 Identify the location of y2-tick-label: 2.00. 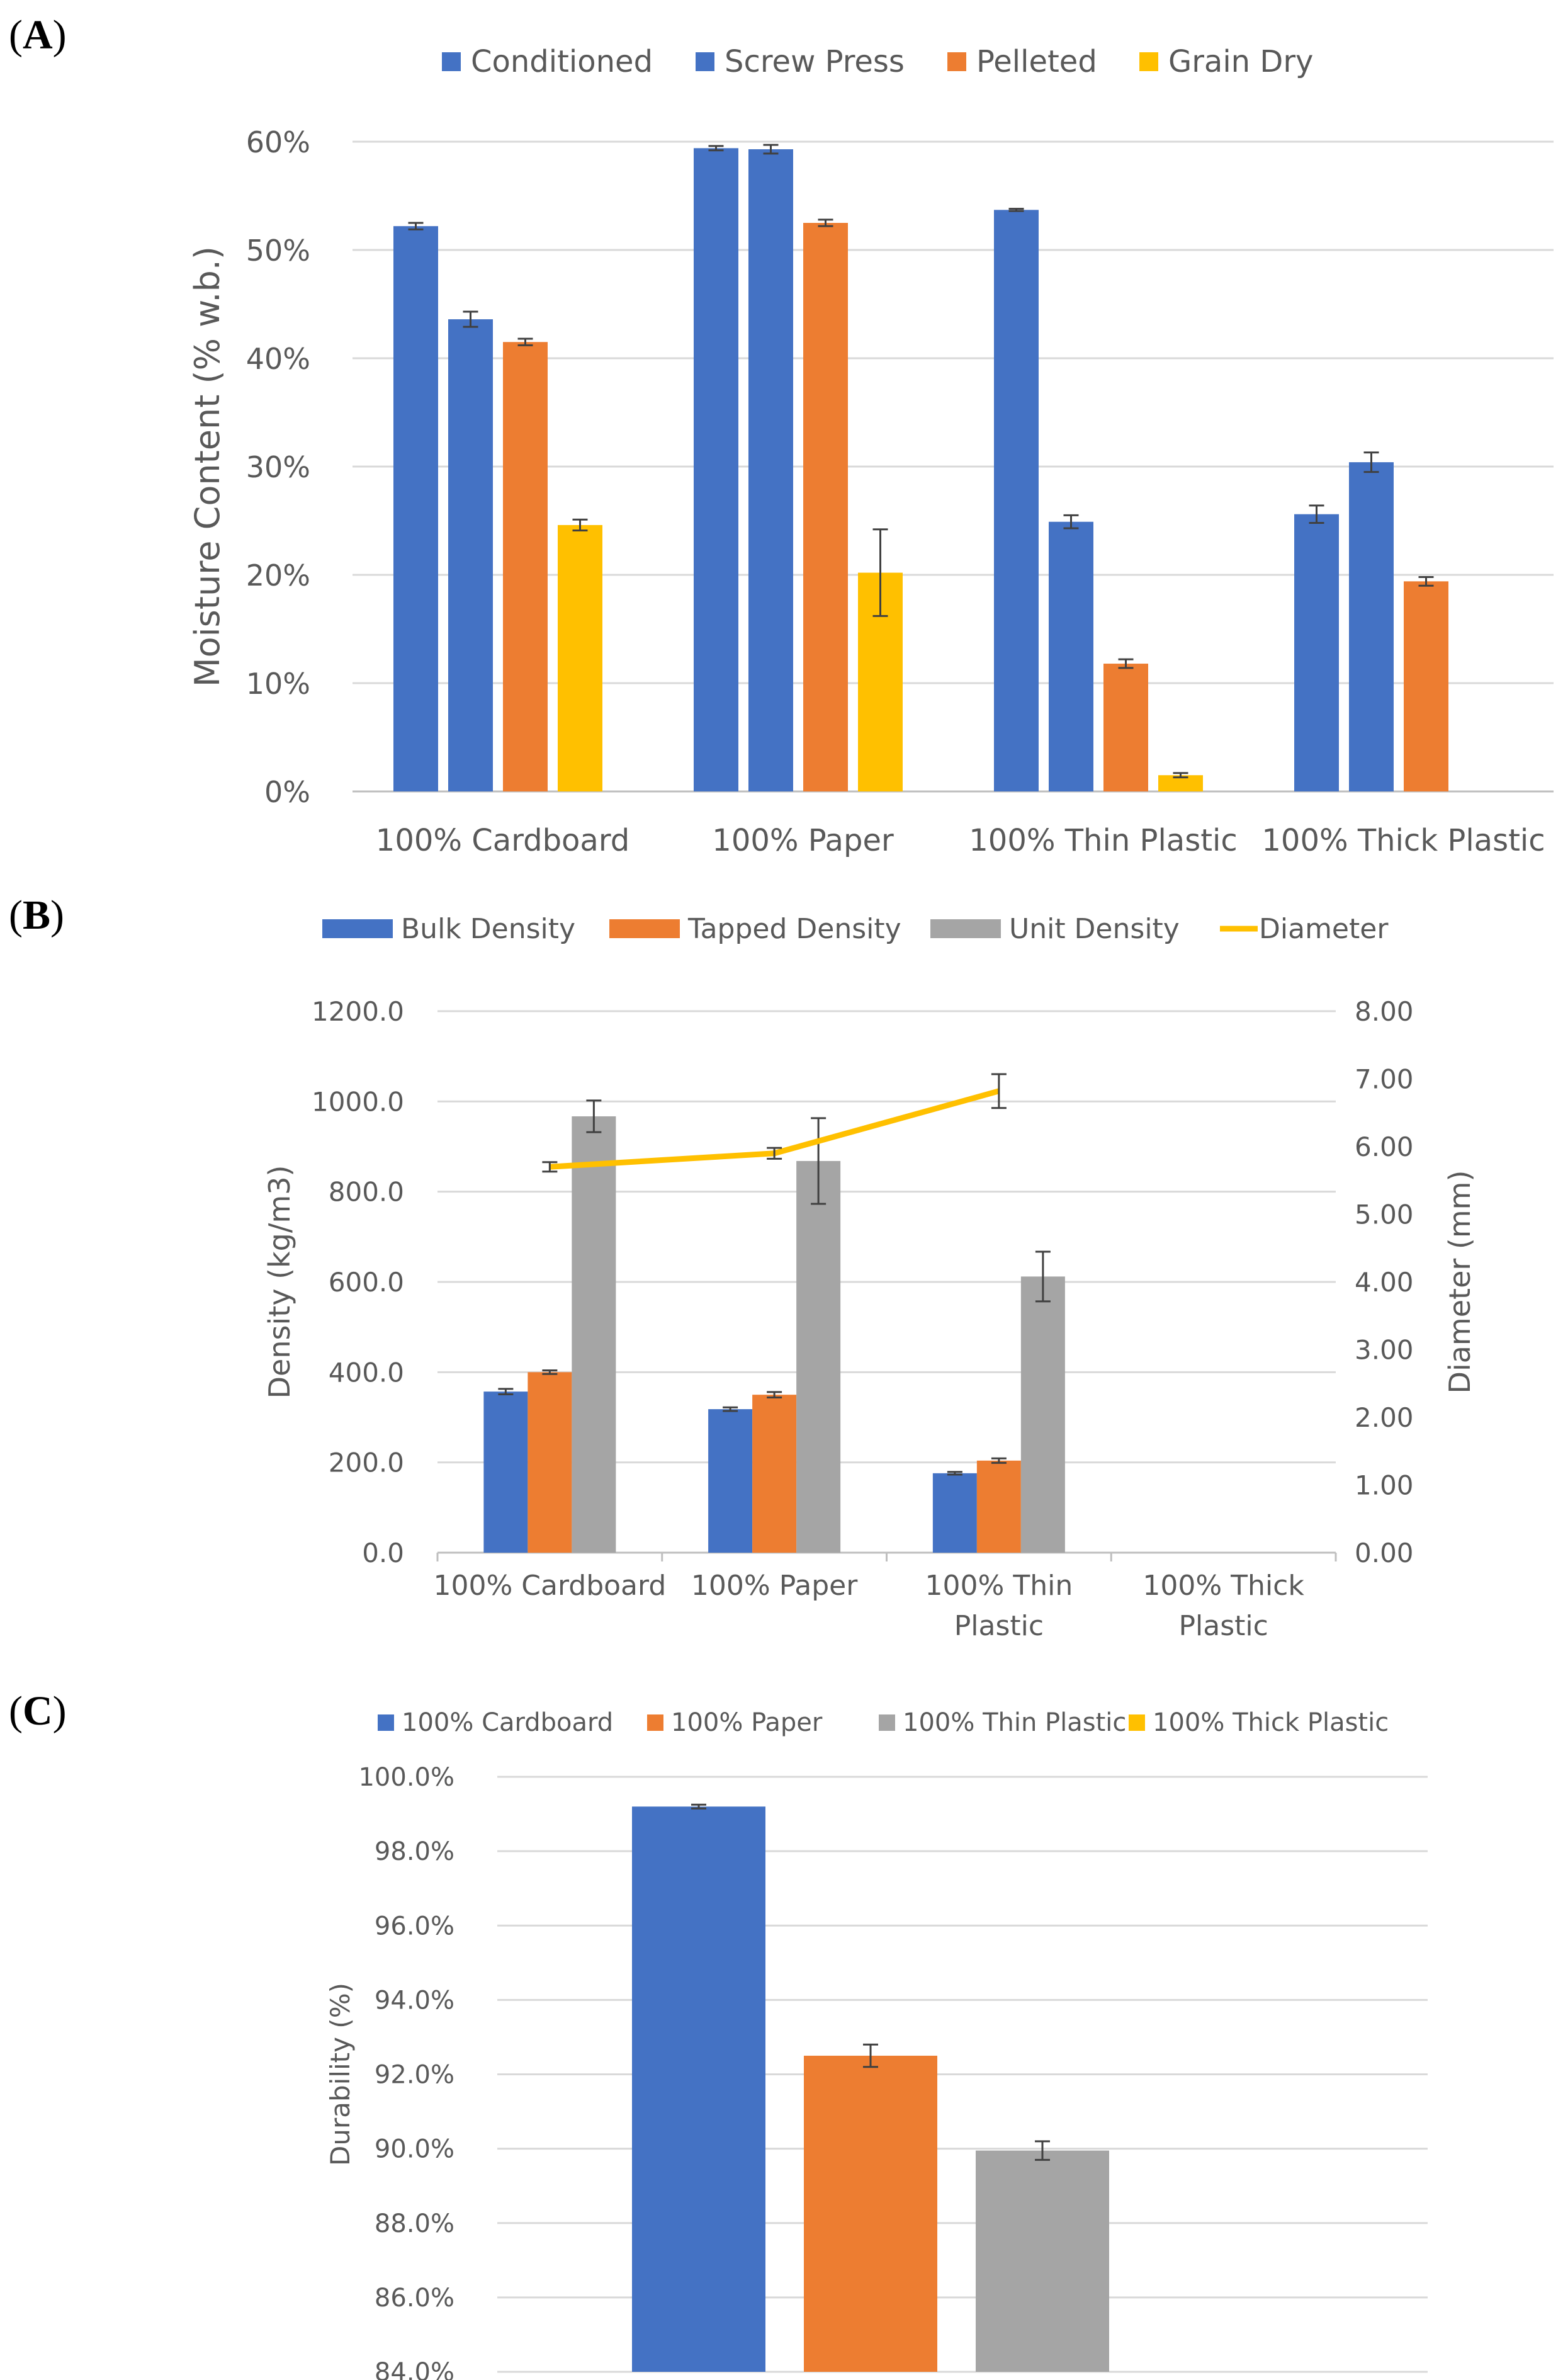
(1384, 1417).